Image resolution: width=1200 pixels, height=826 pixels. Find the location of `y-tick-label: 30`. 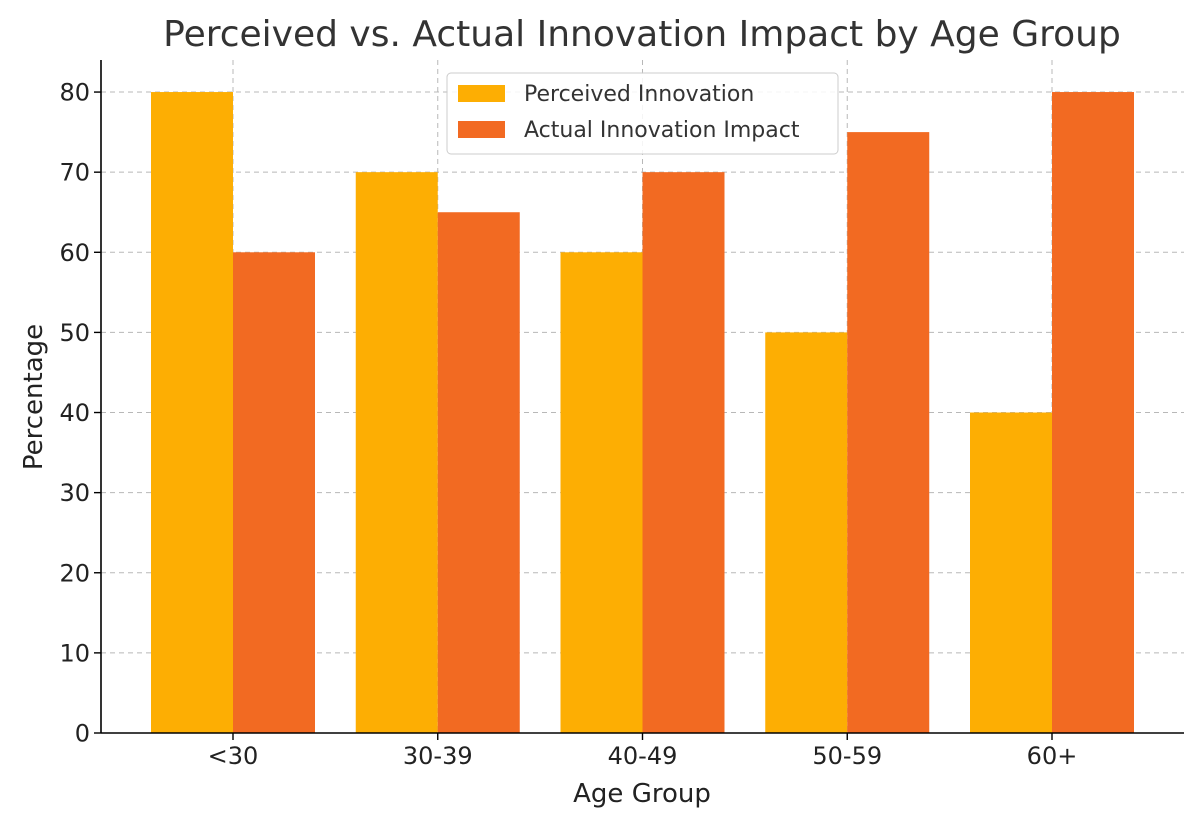

y-tick-label: 30 is located at coordinates (74, 493).